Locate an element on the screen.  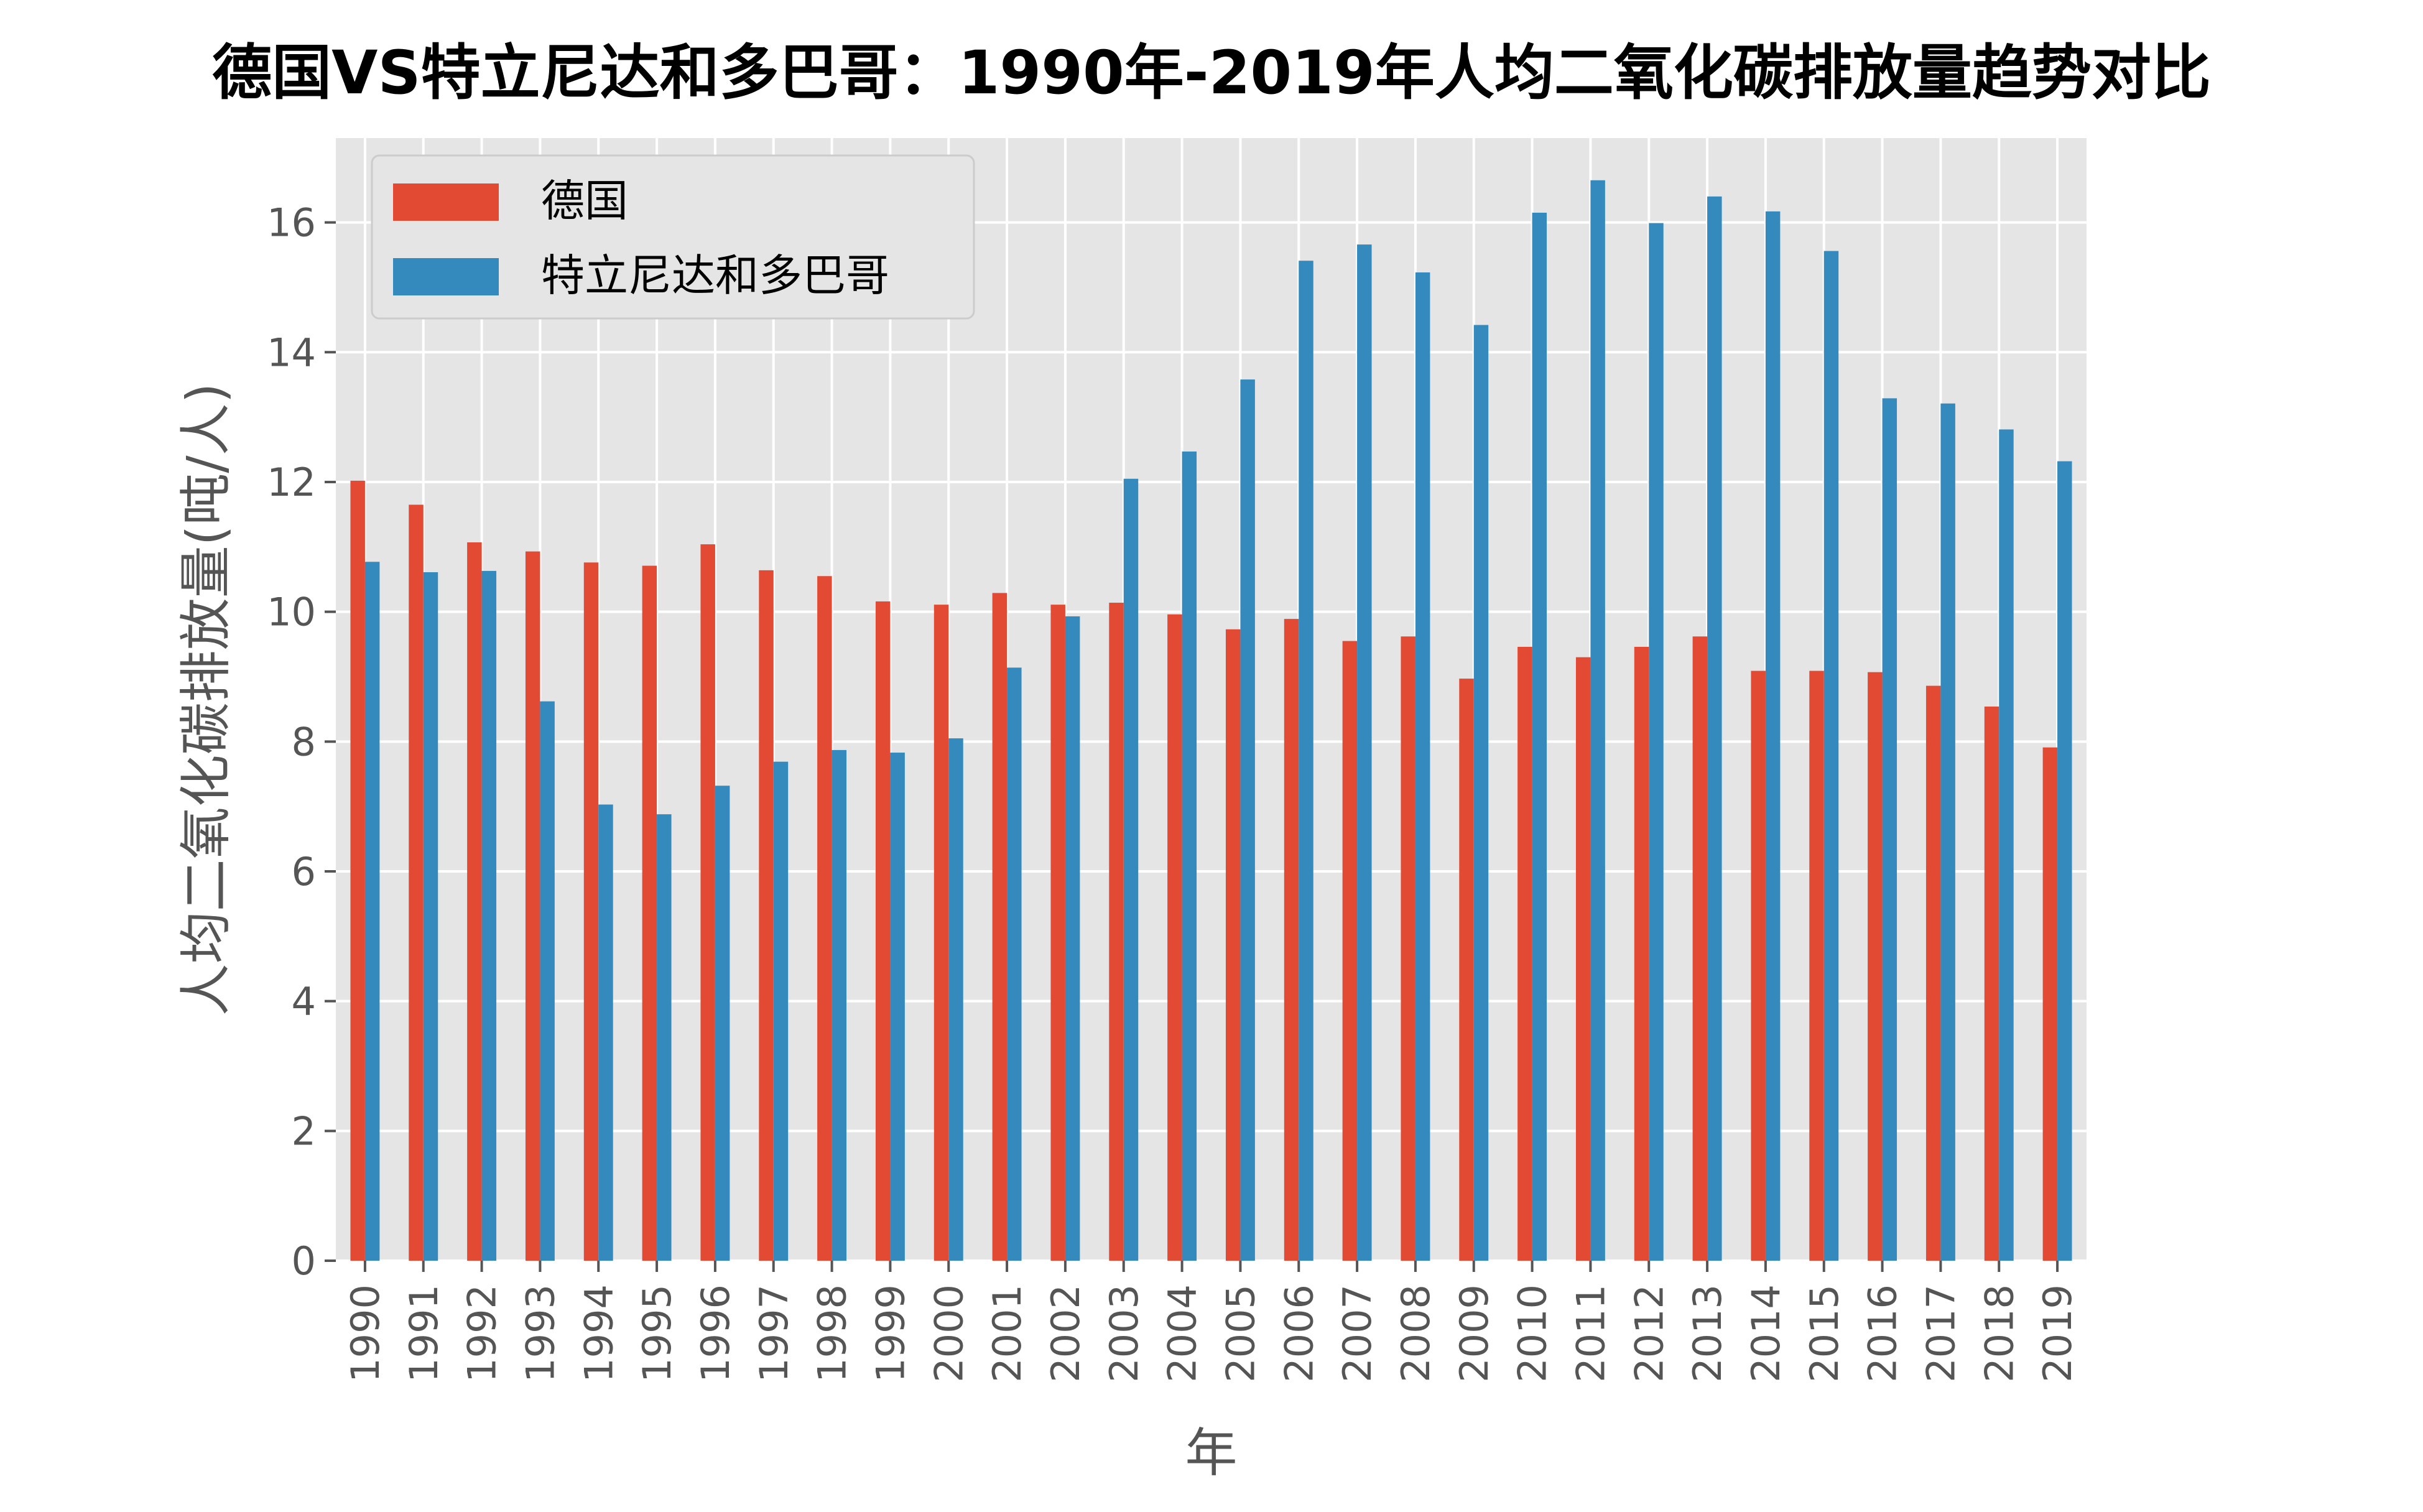
bar-trinidad-and-tobago-2007 is located at coordinates (1364, 752).